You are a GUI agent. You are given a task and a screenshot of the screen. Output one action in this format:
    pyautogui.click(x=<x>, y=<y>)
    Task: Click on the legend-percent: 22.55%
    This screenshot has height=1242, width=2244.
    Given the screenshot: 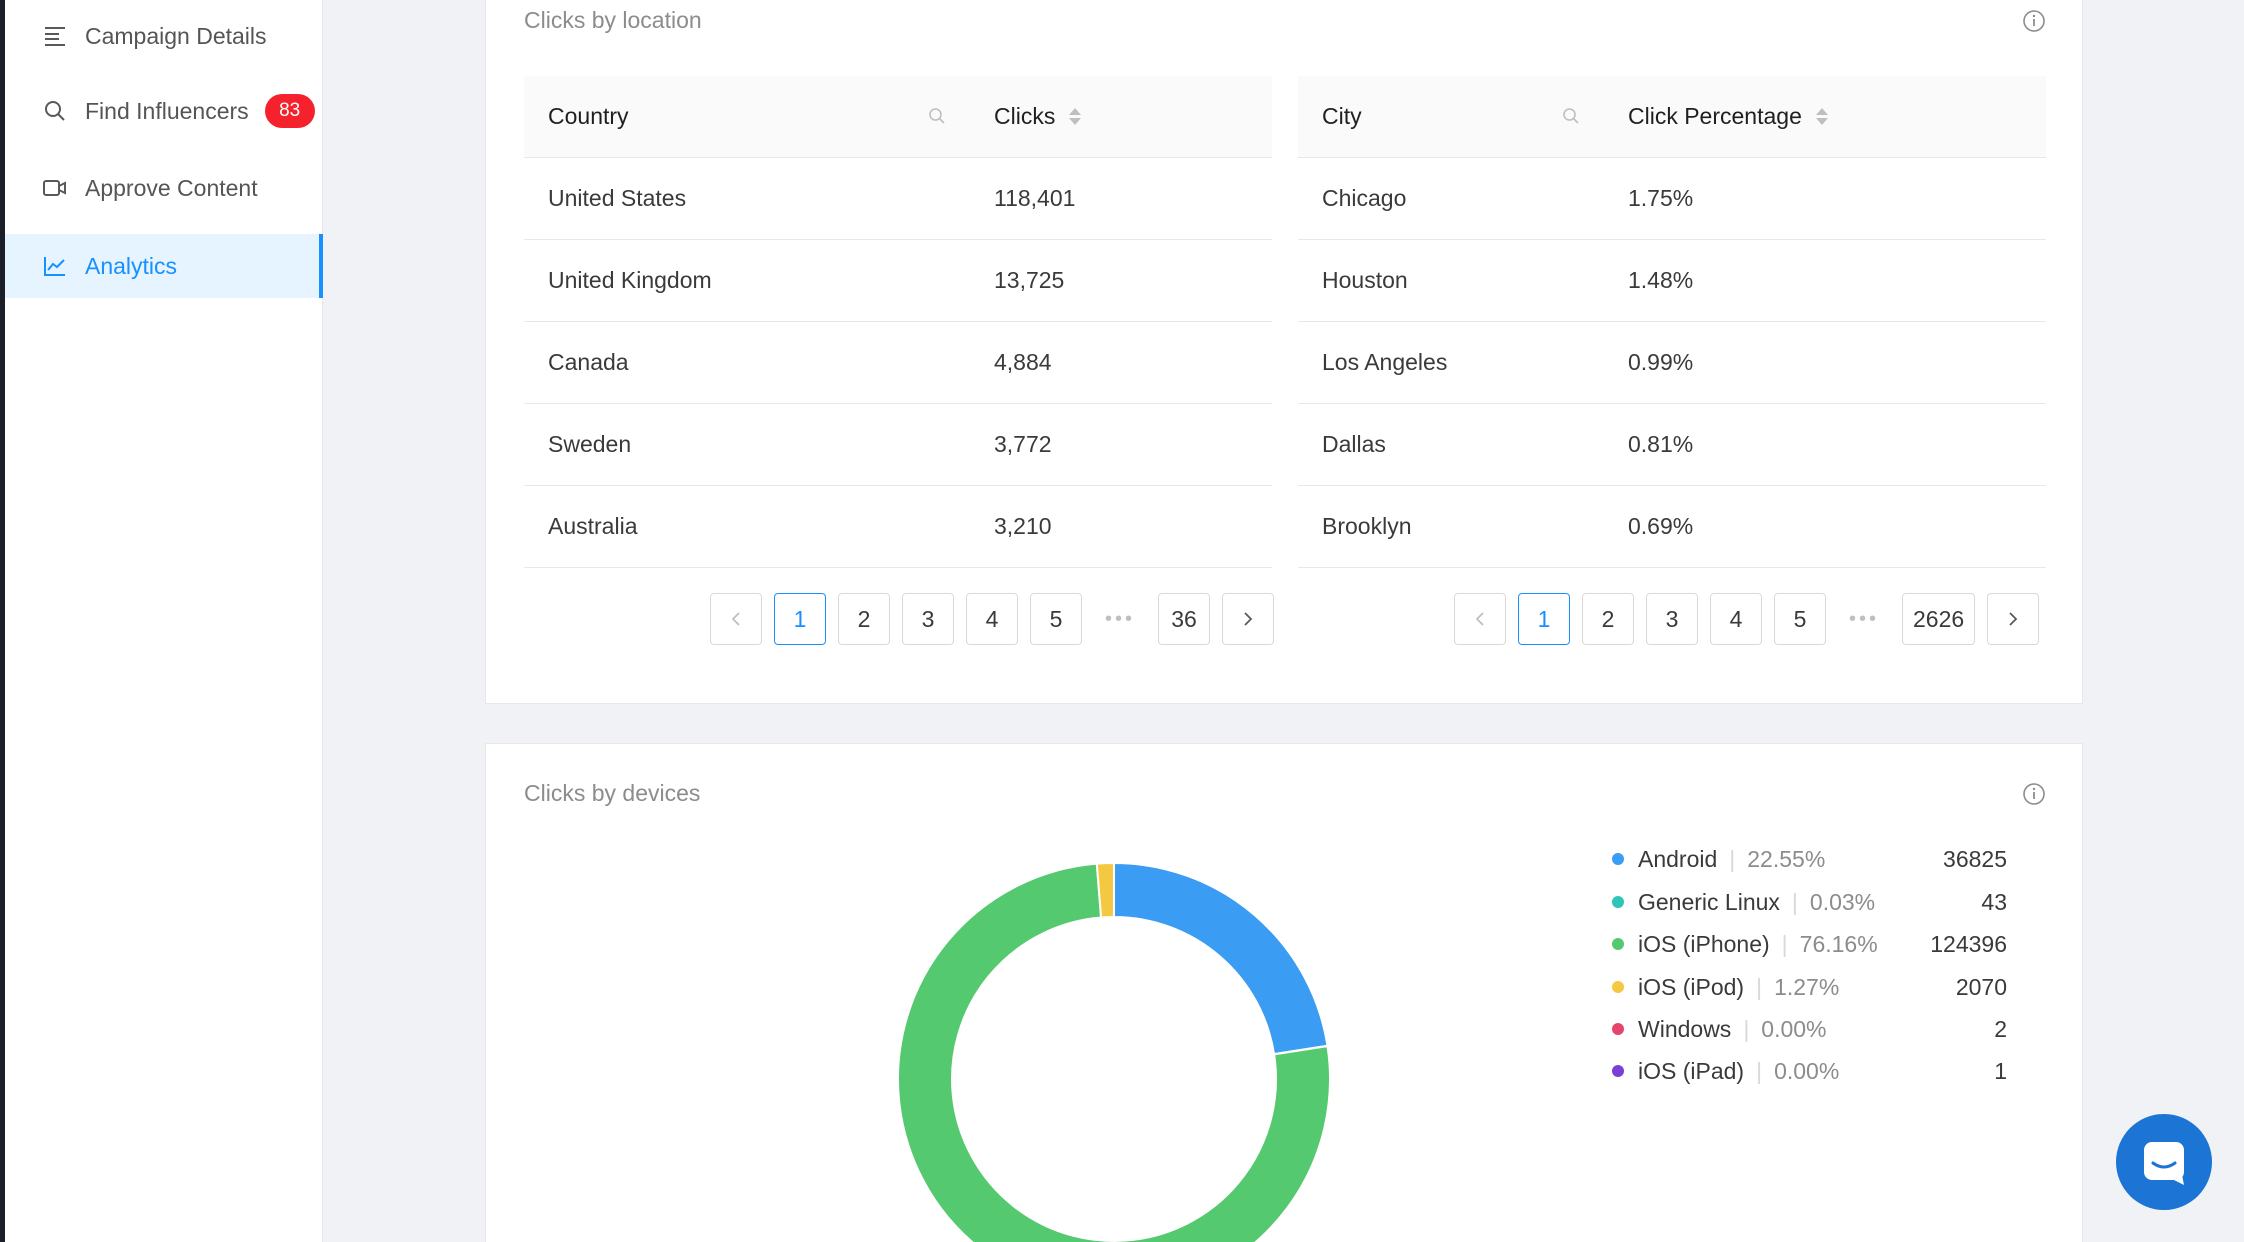 What is the action you would take?
    pyautogui.click(x=1786, y=858)
    